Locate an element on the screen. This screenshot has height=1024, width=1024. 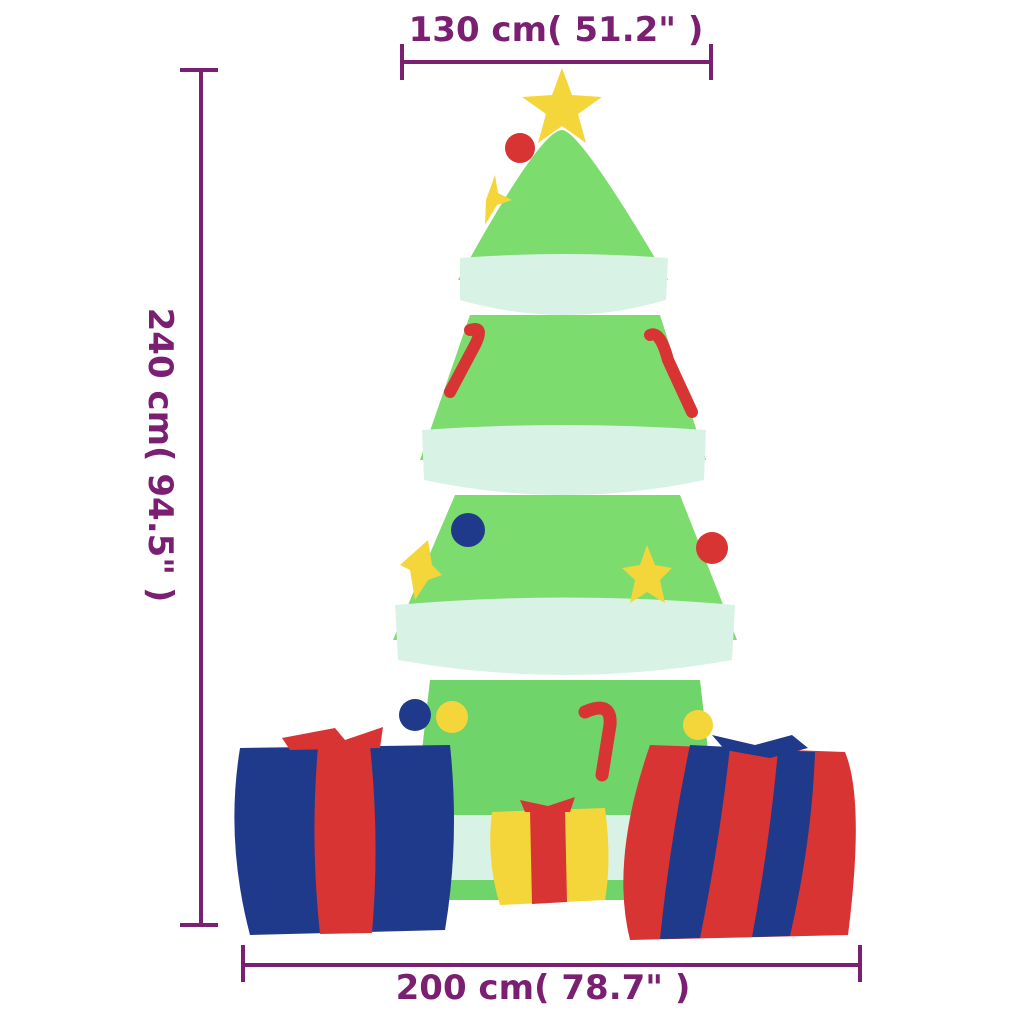
top-width-label: 130 cm( 51.2" ) is located at coordinates (556, 30).